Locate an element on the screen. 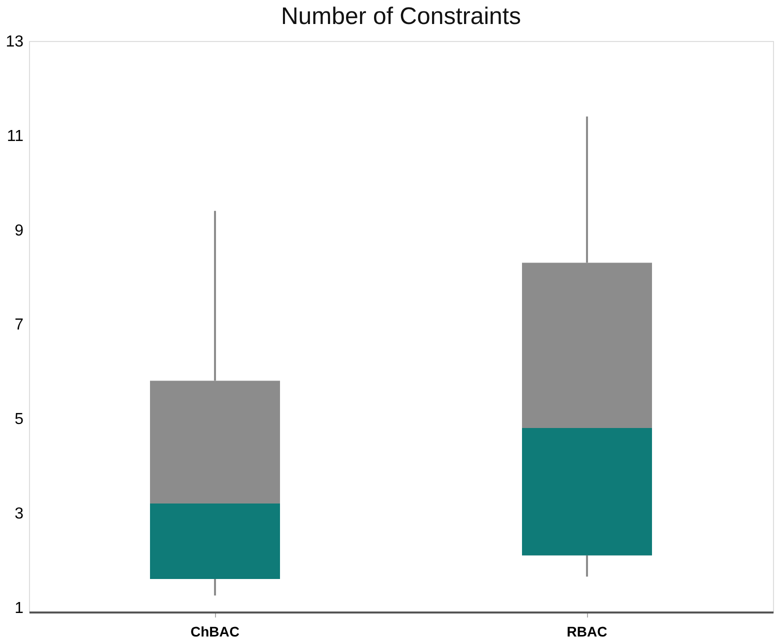 The height and width of the screenshot is (644, 778). y-tick-label: 7 is located at coordinates (19, 325).